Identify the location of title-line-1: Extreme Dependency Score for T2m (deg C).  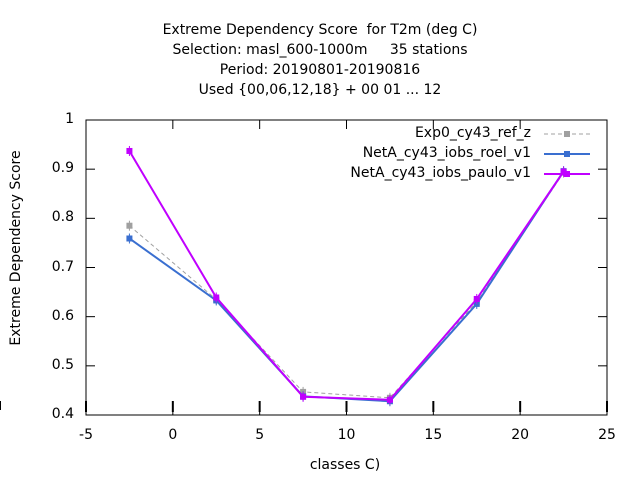
(320, 30).